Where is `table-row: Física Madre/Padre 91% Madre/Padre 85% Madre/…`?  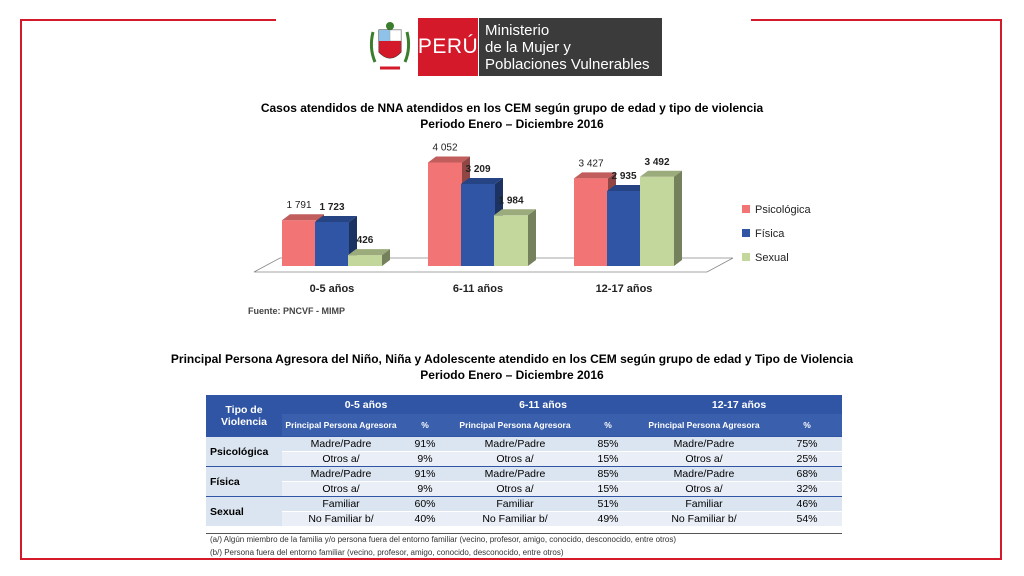
table-row: Física Madre/Padre 91% Madre/Padre 85% Madre/… is located at coordinates (524, 481).